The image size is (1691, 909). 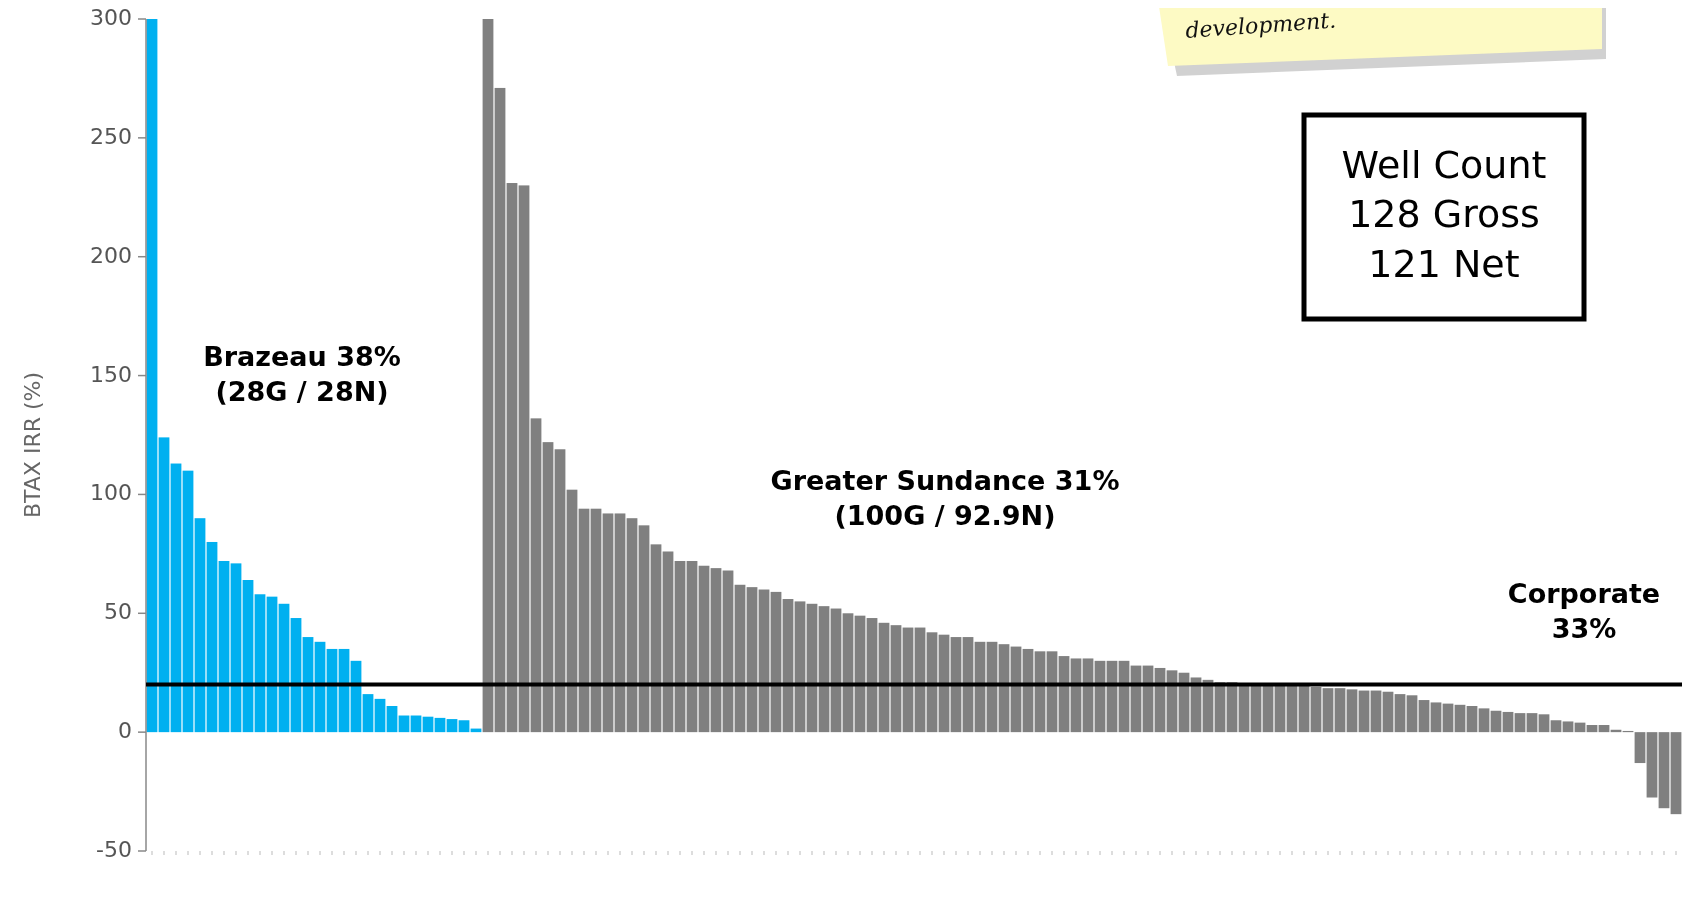 What do you see at coordinates (1260, 25) in the screenshot?
I see `annotation: development.` at bounding box center [1260, 25].